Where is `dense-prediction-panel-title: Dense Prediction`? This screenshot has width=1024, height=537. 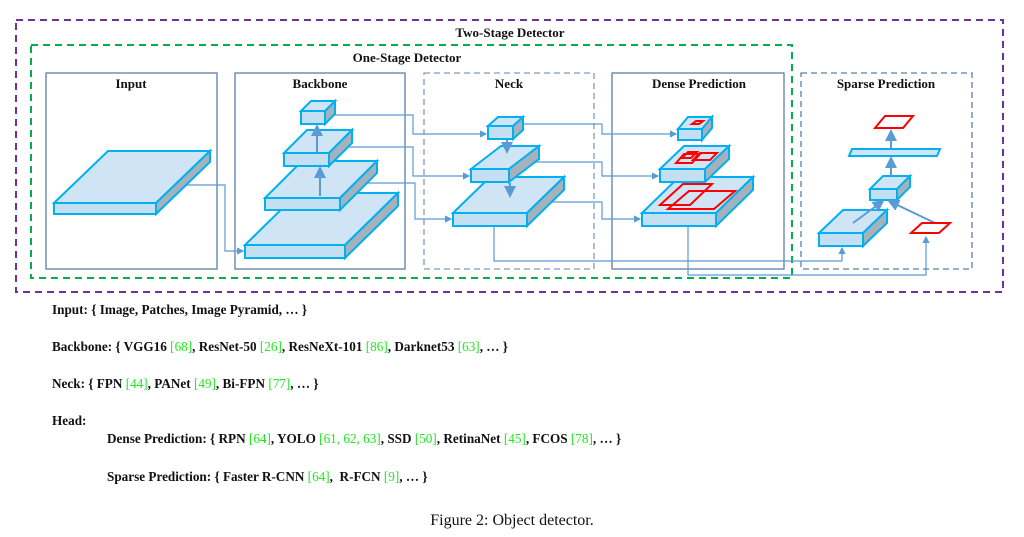 dense-prediction-panel-title: Dense Prediction is located at coordinates (699, 83).